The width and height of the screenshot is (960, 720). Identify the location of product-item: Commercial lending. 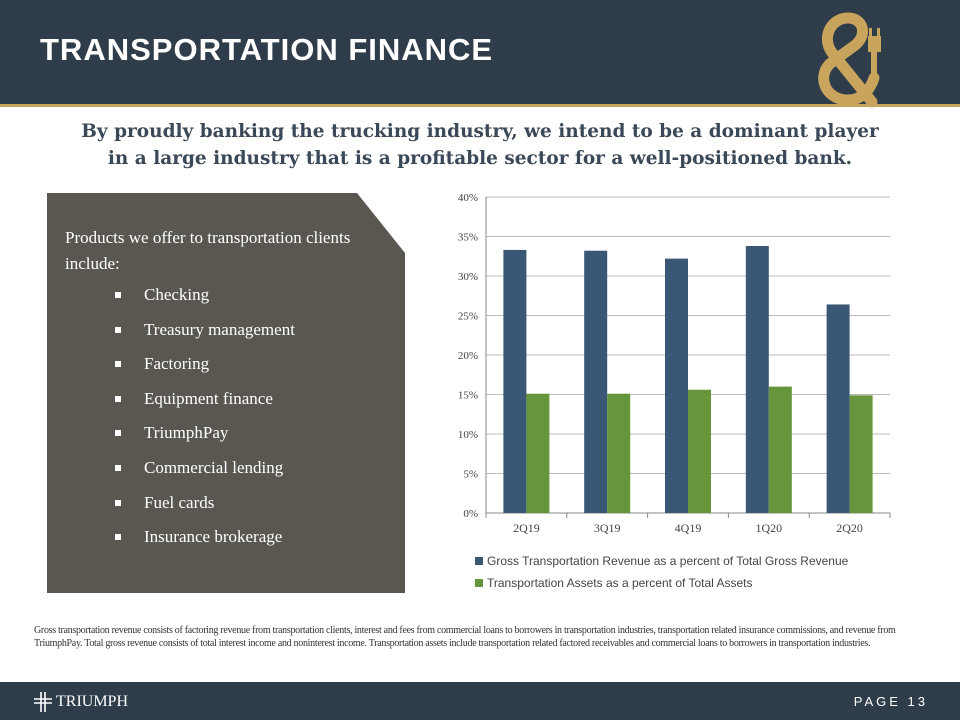
(205, 475).